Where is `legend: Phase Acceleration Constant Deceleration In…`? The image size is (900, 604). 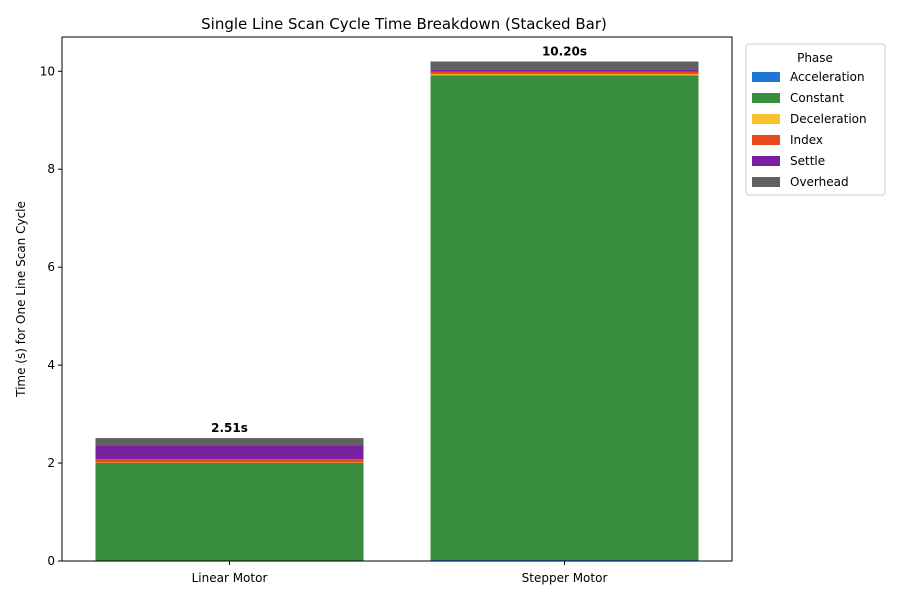
legend: Phase Acceleration Constant Deceleration In… is located at coordinates (815, 119).